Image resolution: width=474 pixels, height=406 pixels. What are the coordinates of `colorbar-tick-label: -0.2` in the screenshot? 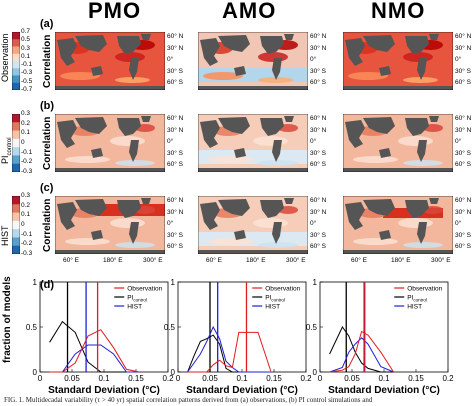 It's located at (27, 162).